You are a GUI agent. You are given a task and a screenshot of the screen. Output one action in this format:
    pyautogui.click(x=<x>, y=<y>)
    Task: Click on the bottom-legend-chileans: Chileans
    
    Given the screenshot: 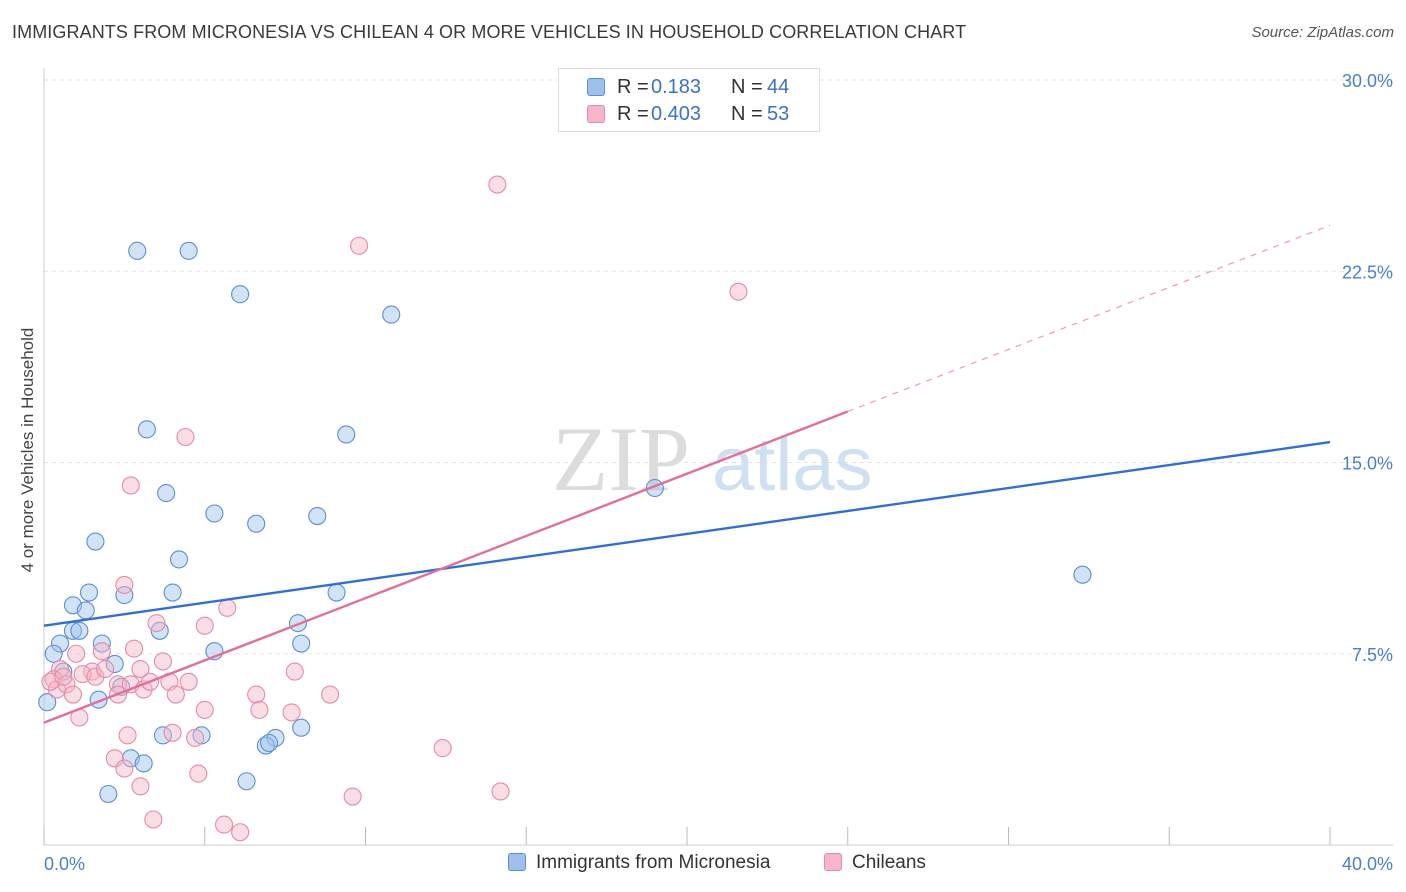 What is the action you would take?
    pyautogui.click(x=875, y=863)
    